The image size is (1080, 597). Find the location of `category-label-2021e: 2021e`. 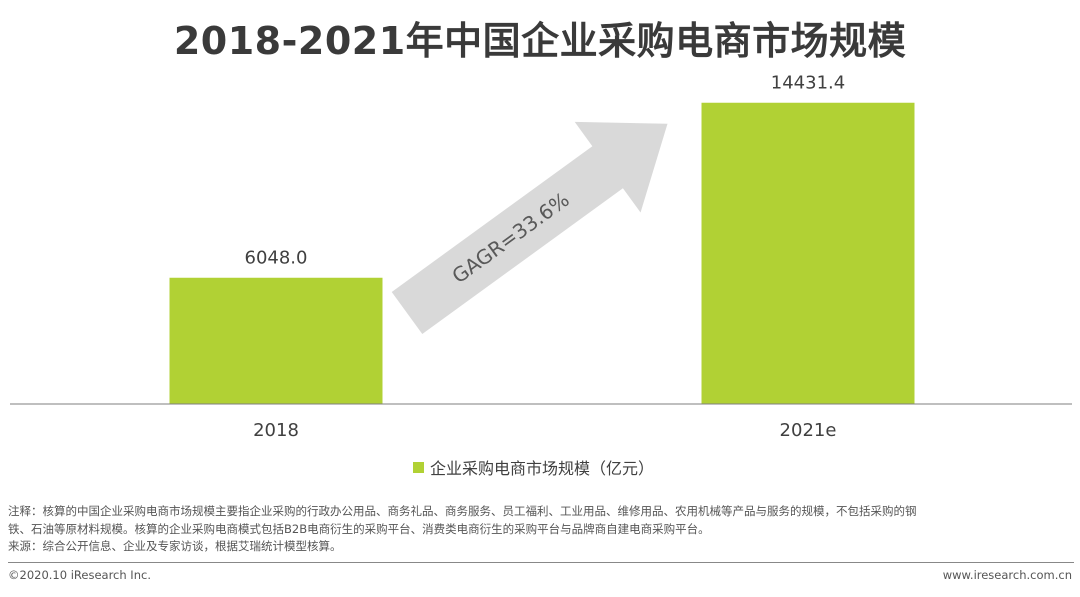

category-label-2021e: 2021e is located at coordinates (808, 430).